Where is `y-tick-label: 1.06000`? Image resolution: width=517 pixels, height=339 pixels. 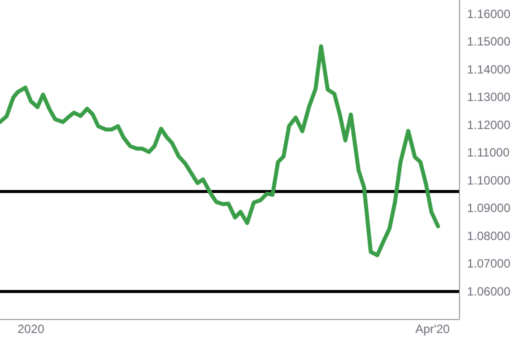
y-tick-label: 1.06000 is located at coordinates (489, 291).